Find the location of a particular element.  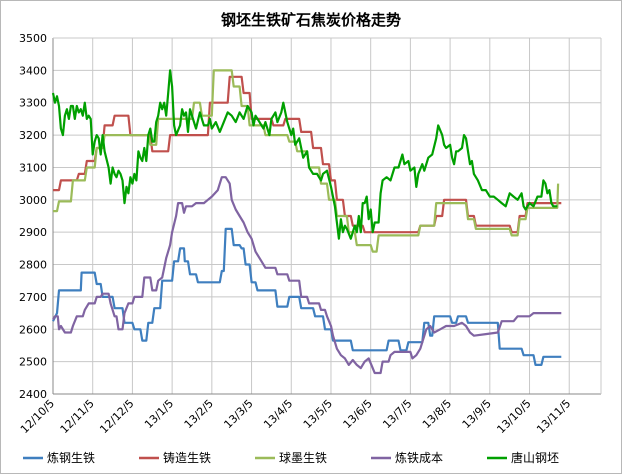

chart-title: 钢坯生铁矿石焦炭价格走势 is located at coordinates (310, 20).